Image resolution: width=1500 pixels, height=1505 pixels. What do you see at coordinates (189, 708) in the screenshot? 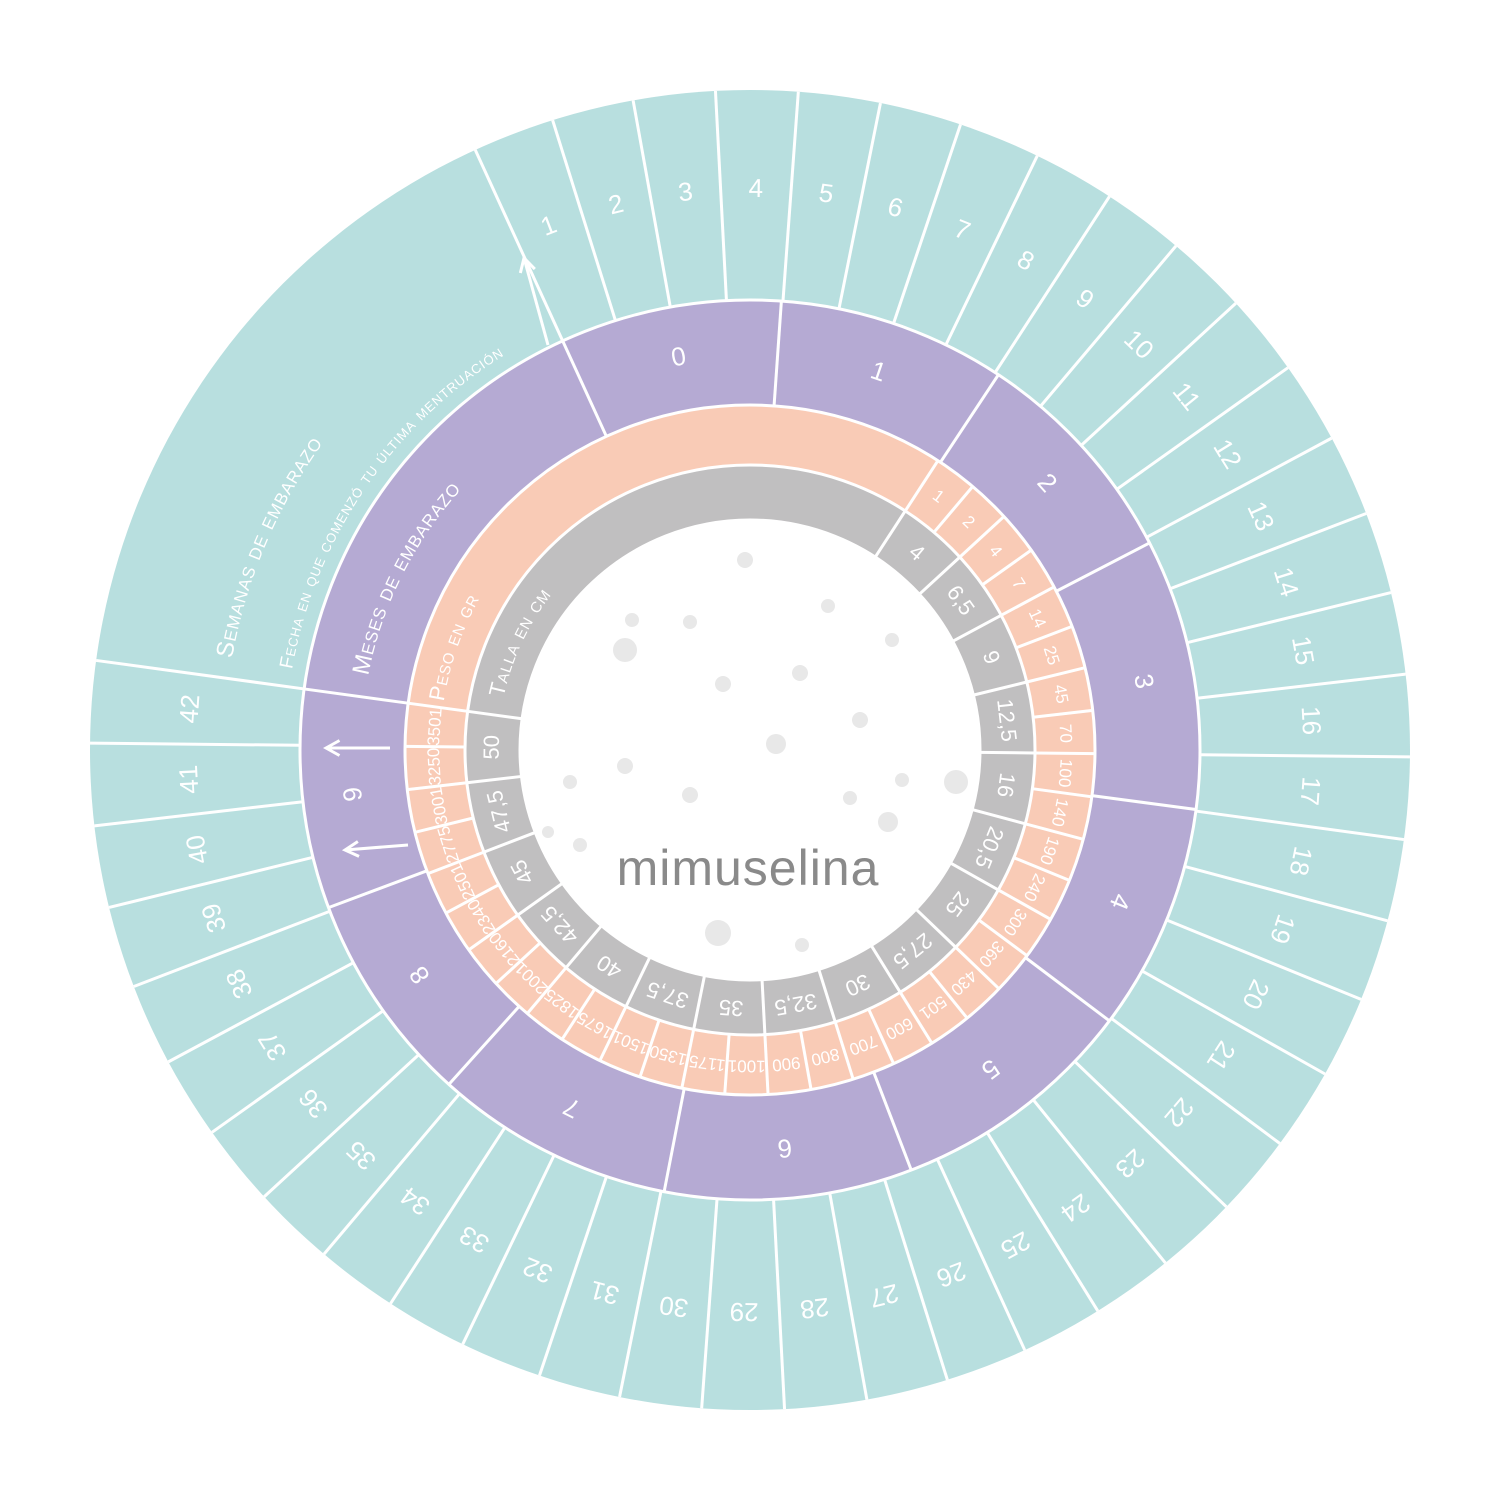
I see `week-label: 42` at bounding box center [189, 708].